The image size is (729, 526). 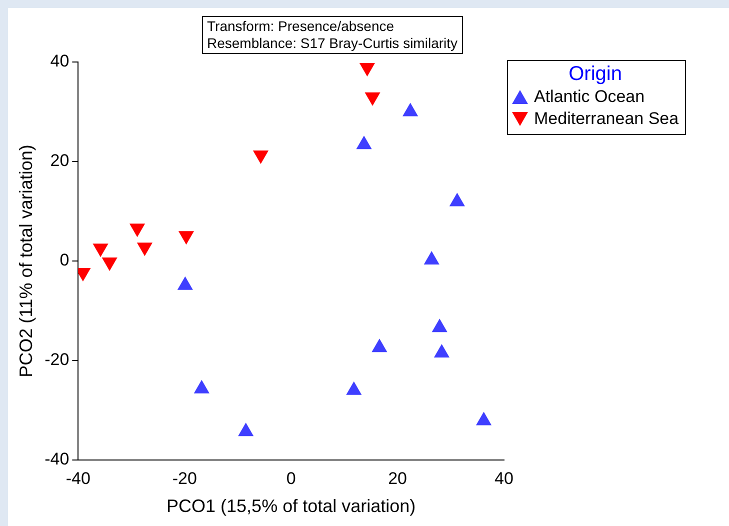 What do you see at coordinates (291, 506) in the screenshot?
I see `x-axis-title: PCO1 (15,5% of total variation)` at bounding box center [291, 506].